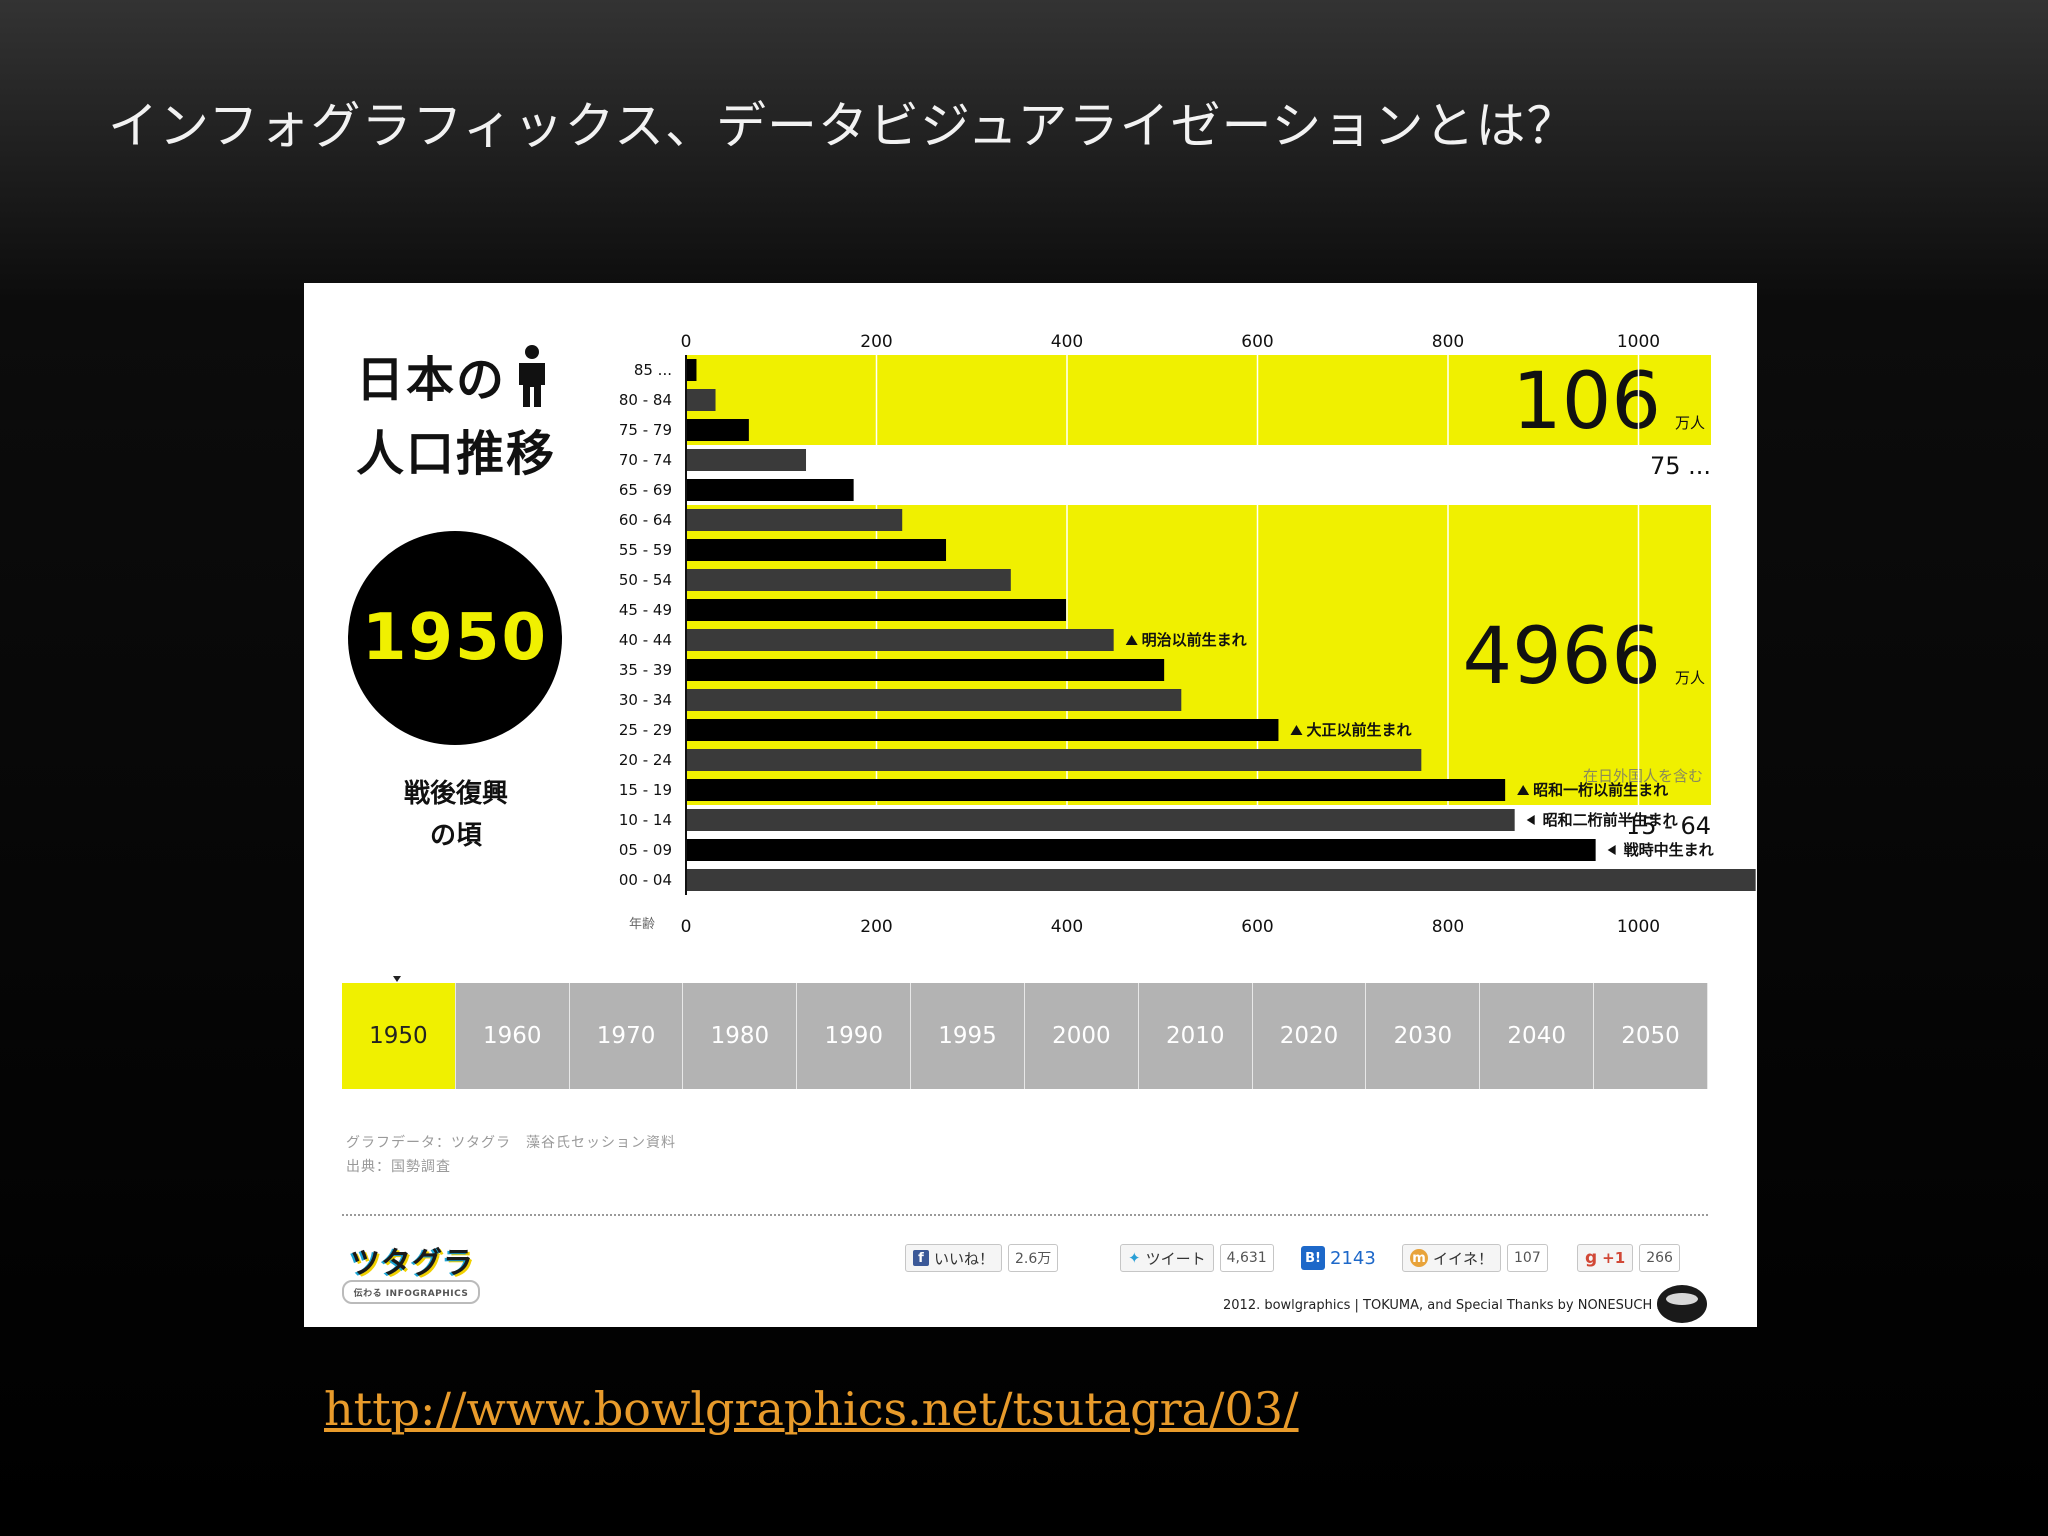 This screenshot has width=2048, height=1536. I want to click on hatena-bookmark-button: B!, so click(1313, 1258).